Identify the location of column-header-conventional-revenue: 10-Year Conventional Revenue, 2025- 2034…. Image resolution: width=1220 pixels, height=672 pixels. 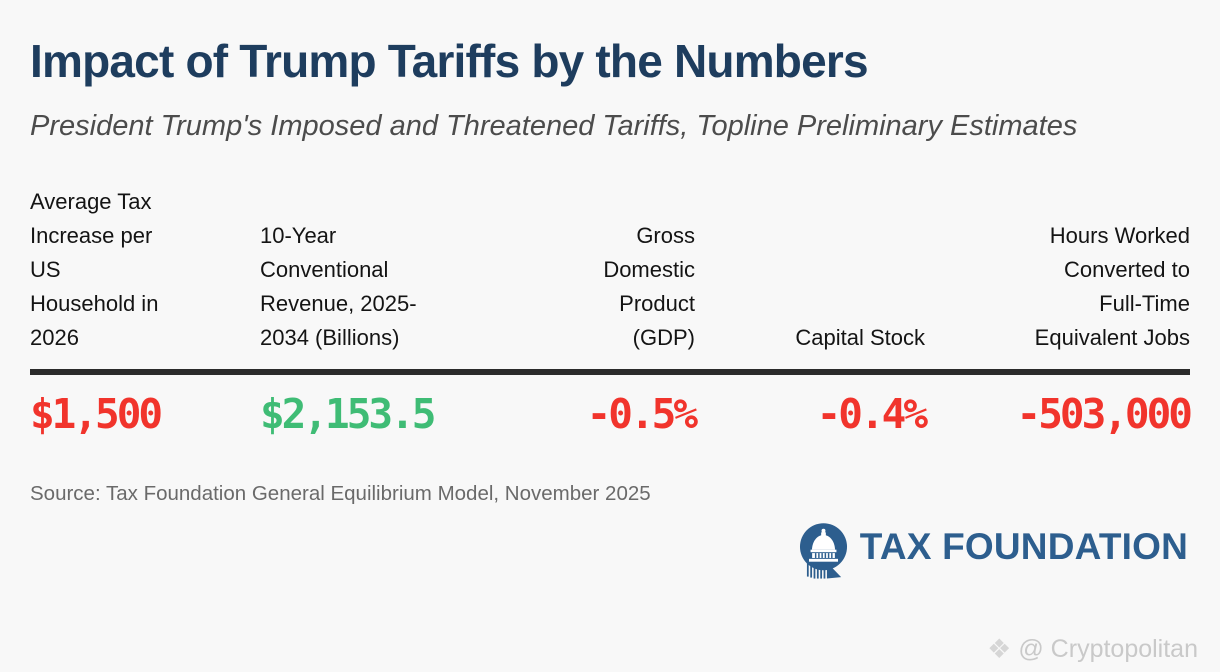
(338, 286).